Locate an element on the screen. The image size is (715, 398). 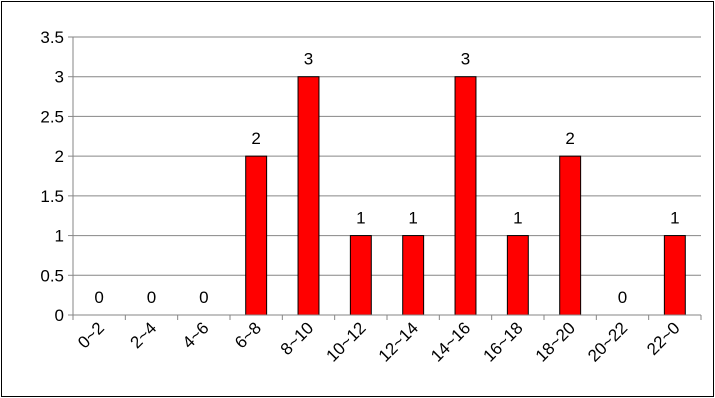
data-label-14~16: 3 is located at coordinates (465, 59).